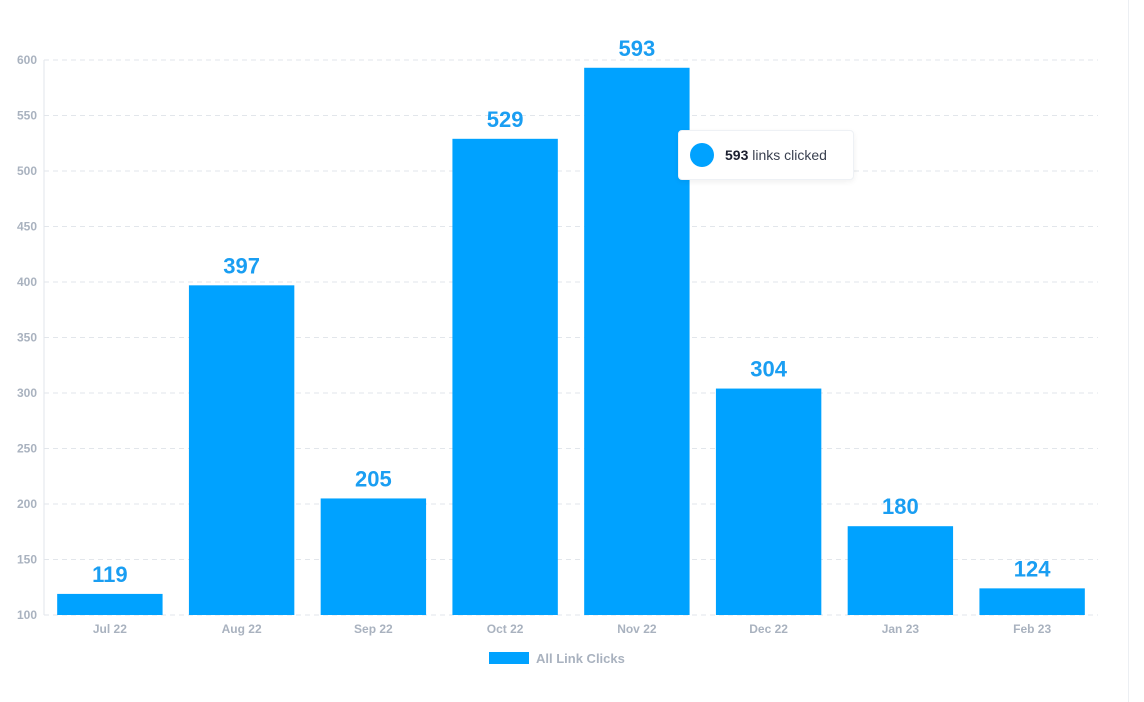 This screenshot has height=702, width=1144. Describe the element at coordinates (27, 504) in the screenshot. I see `y-tick-label: 200` at that location.